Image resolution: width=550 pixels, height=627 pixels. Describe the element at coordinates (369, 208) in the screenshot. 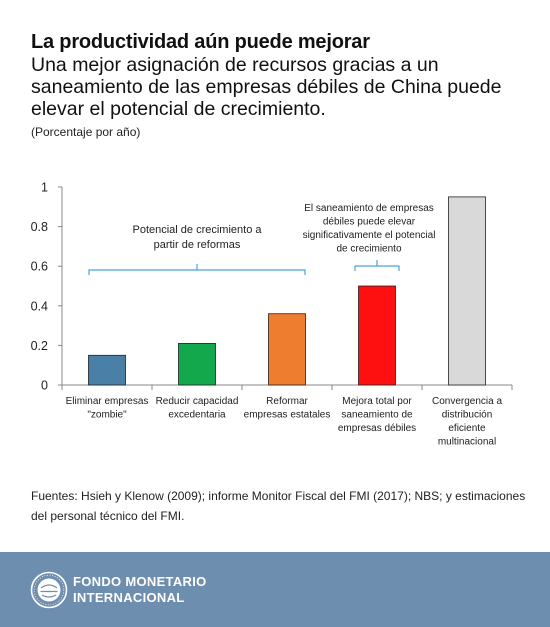

I see `annotation-text: El saneamiento de empresas` at that location.